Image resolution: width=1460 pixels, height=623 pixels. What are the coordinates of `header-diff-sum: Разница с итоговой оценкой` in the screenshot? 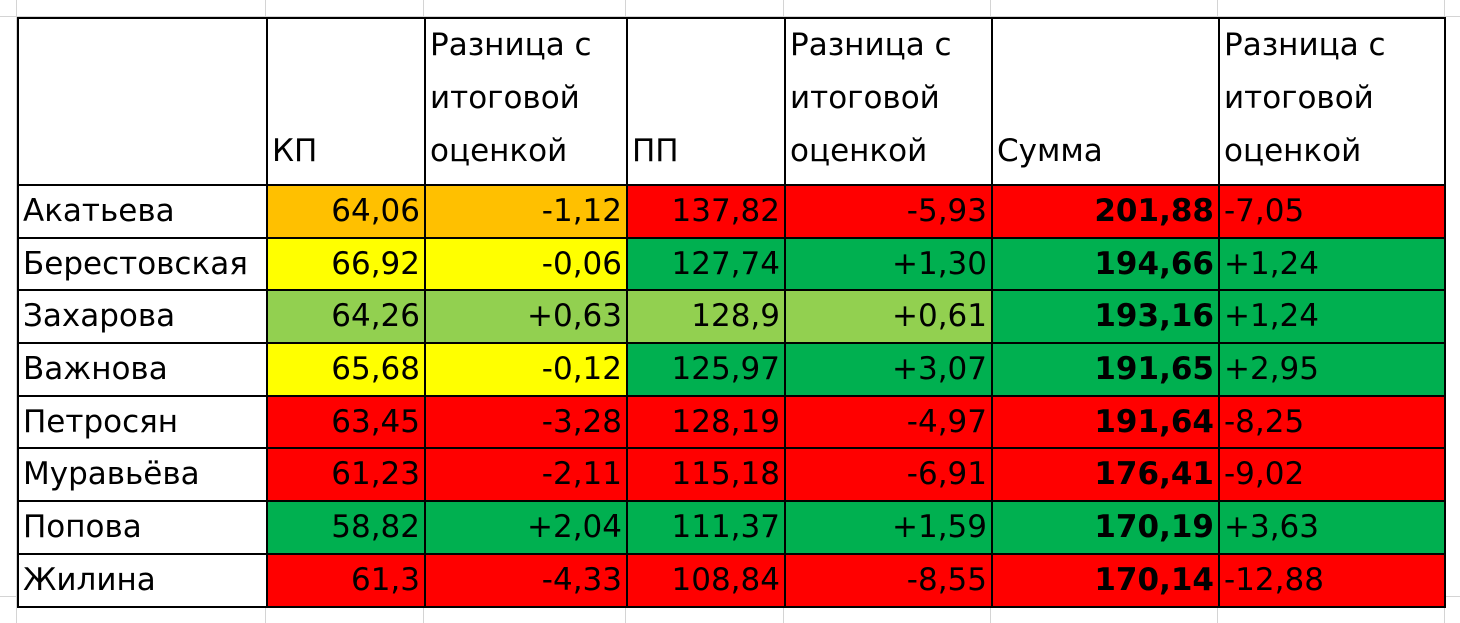 It's located at (1332, 101).